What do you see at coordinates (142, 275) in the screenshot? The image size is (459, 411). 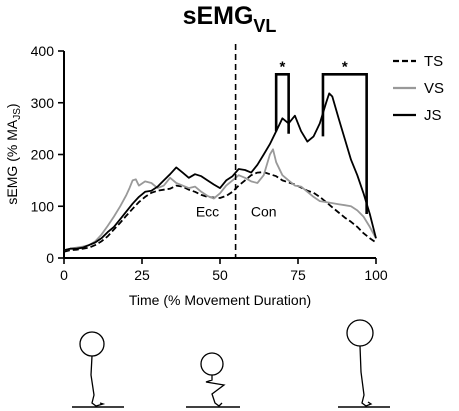 I see `x-tick-label: 25` at bounding box center [142, 275].